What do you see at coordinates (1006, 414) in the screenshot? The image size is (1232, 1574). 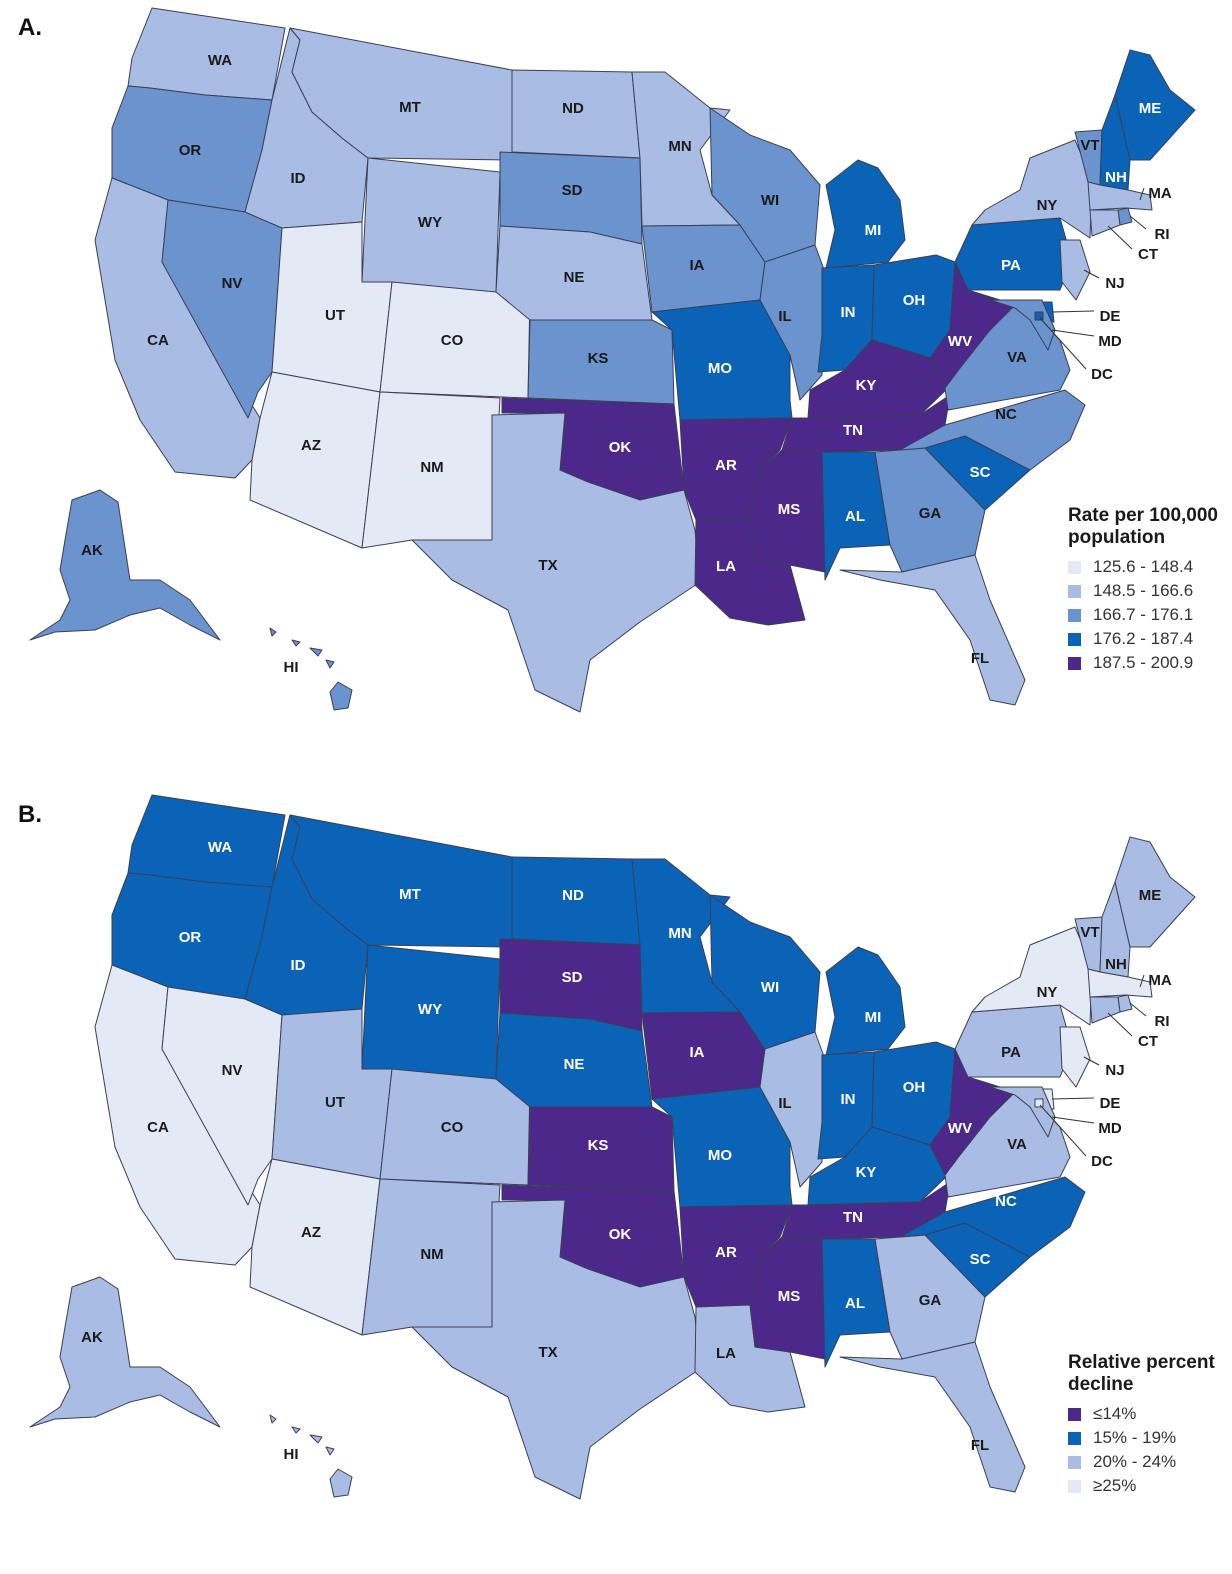 I see `map-a-label-nc: NC` at bounding box center [1006, 414].